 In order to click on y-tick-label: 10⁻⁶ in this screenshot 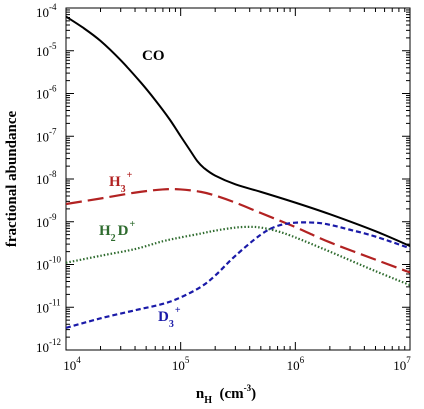, I will do `click(46, 93)`.